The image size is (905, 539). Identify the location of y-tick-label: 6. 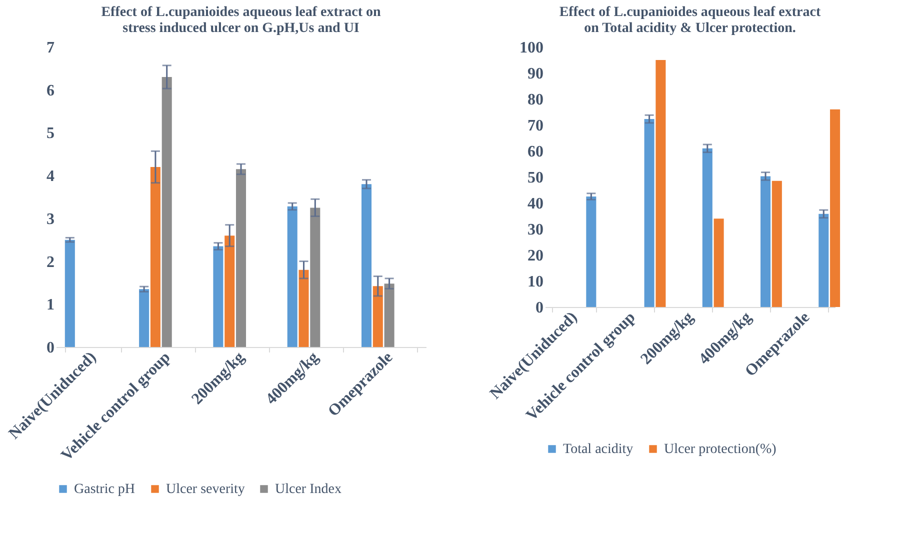
(50, 91).